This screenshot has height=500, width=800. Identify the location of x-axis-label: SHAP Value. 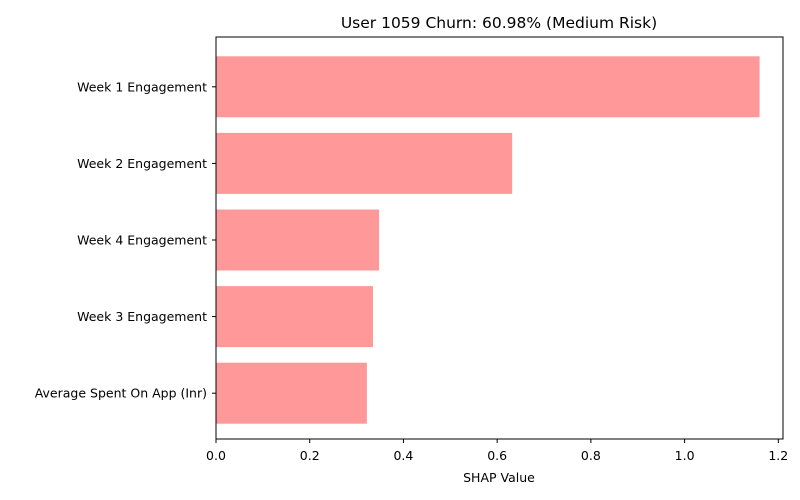
(499, 477).